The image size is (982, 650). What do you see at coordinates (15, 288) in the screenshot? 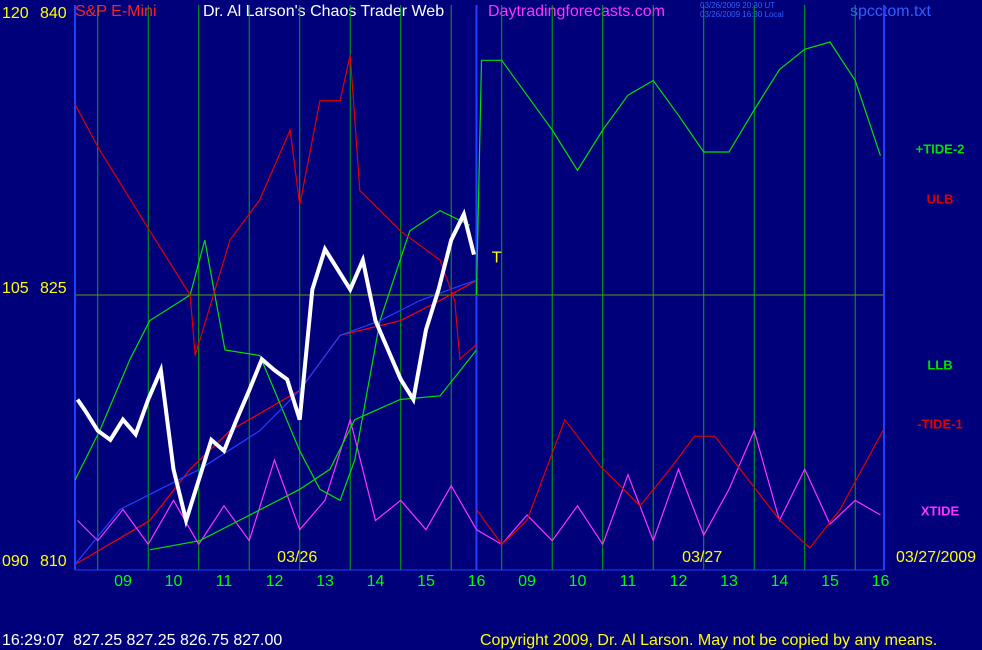
I see `y2-tick-label: 105` at bounding box center [15, 288].